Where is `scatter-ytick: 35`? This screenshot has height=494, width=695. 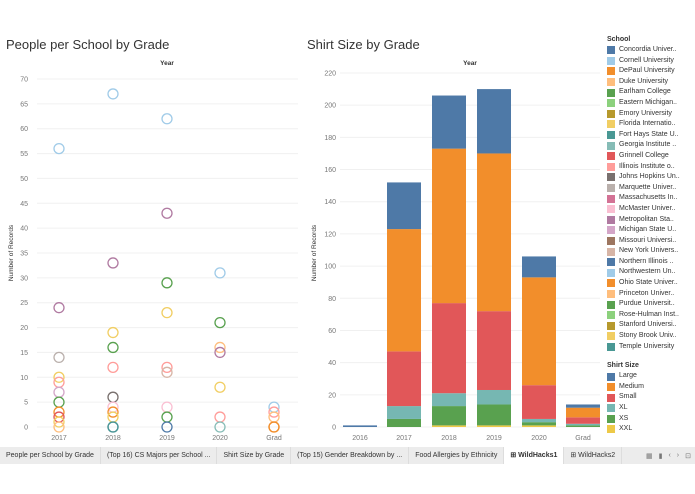 scatter-ytick: 35 is located at coordinates (24, 254).